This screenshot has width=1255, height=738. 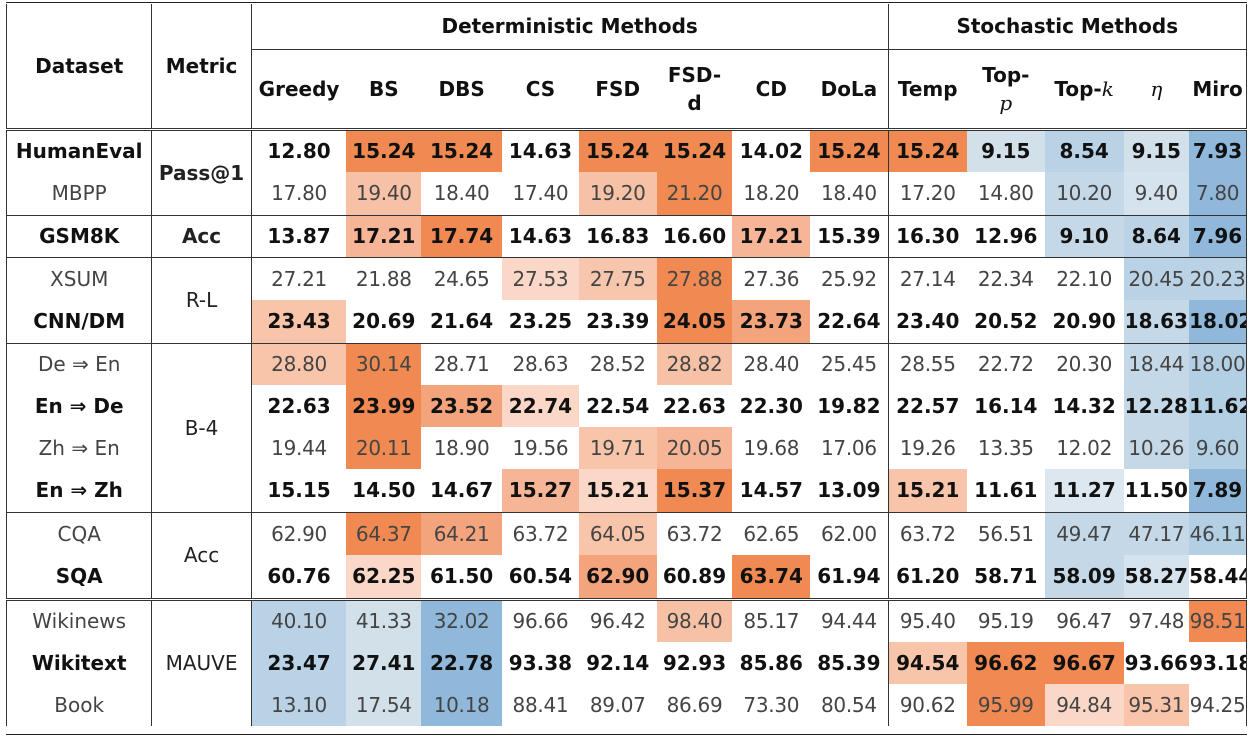 What do you see at coordinates (1156, 89) in the screenshot?
I see `header-method: η` at bounding box center [1156, 89].